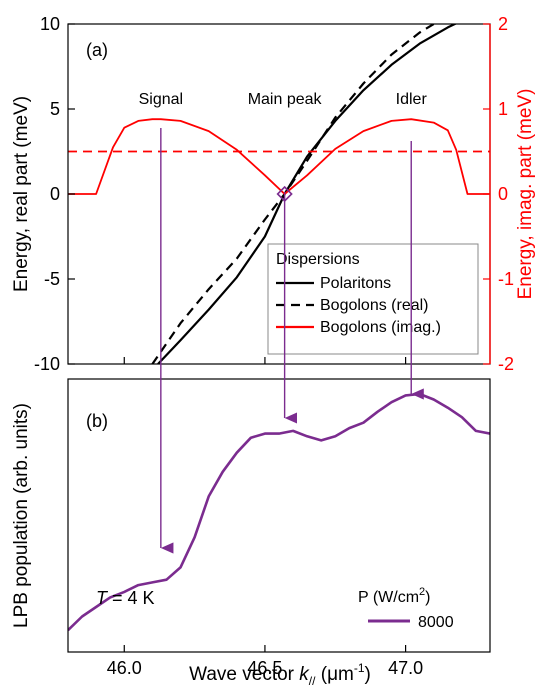  I want to click on temperature-label: T = 4 K, so click(125, 598).